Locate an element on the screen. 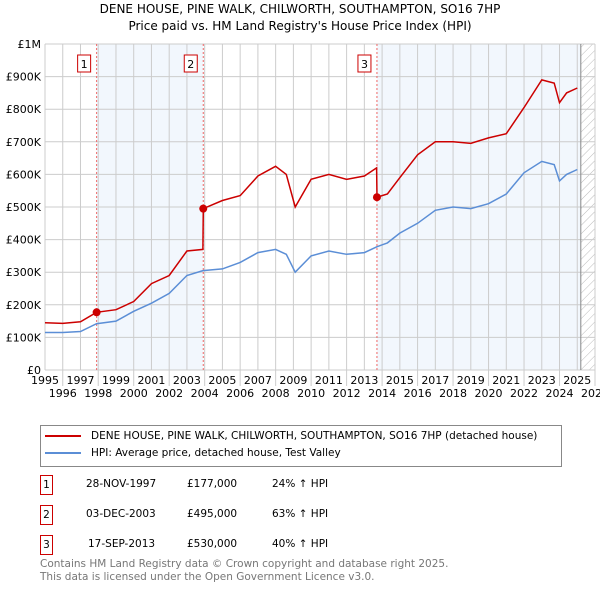 This screenshot has height=590, width=600. x-tick-label: 2007 is located at coordinates (258, 380).